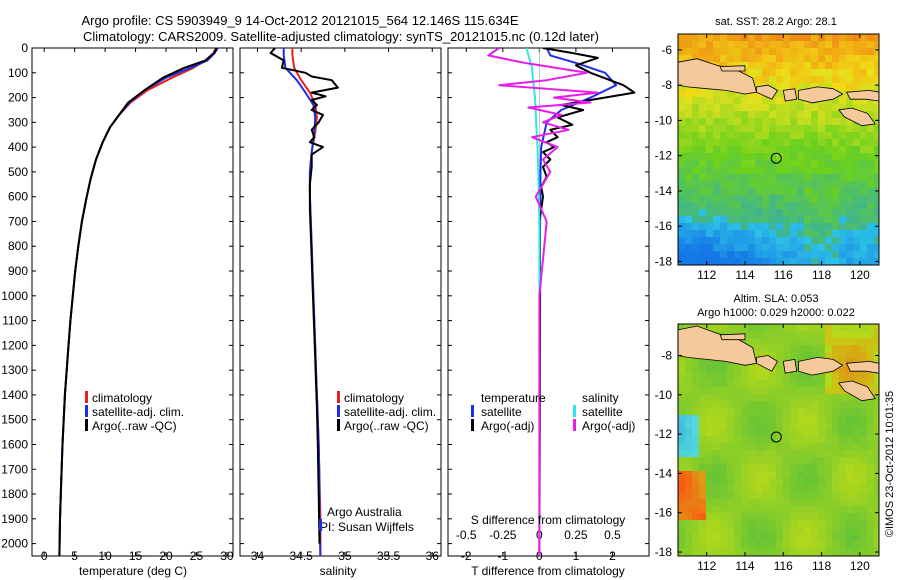 The image size is (900, 580). I want to click on ytick-label: 0, so click(24, 48).